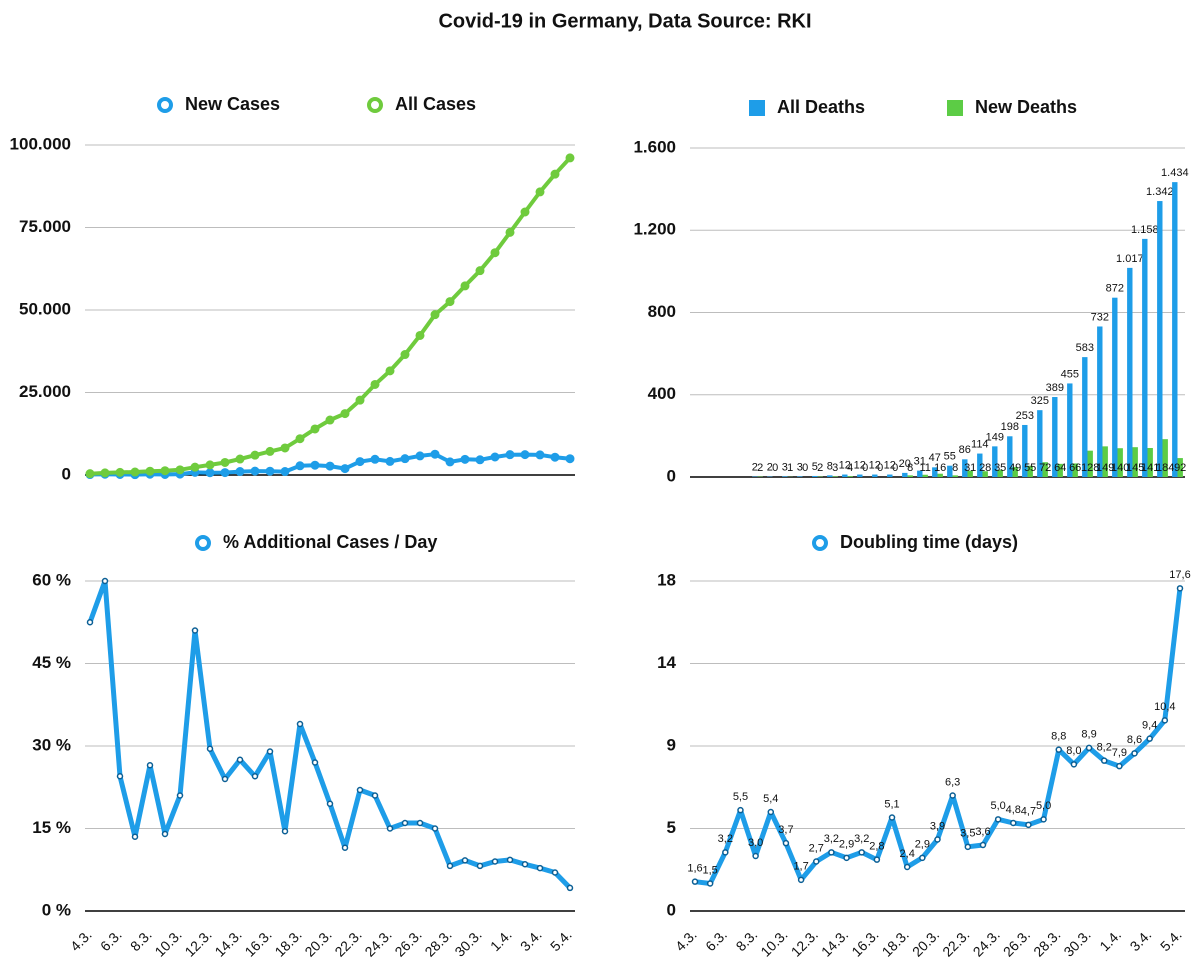 This screenshot has height=976, width=1200. What do you see at coordinates (985, 468) in the screenshot?
I see `value-label: 28` at bounding box center [985, 468].